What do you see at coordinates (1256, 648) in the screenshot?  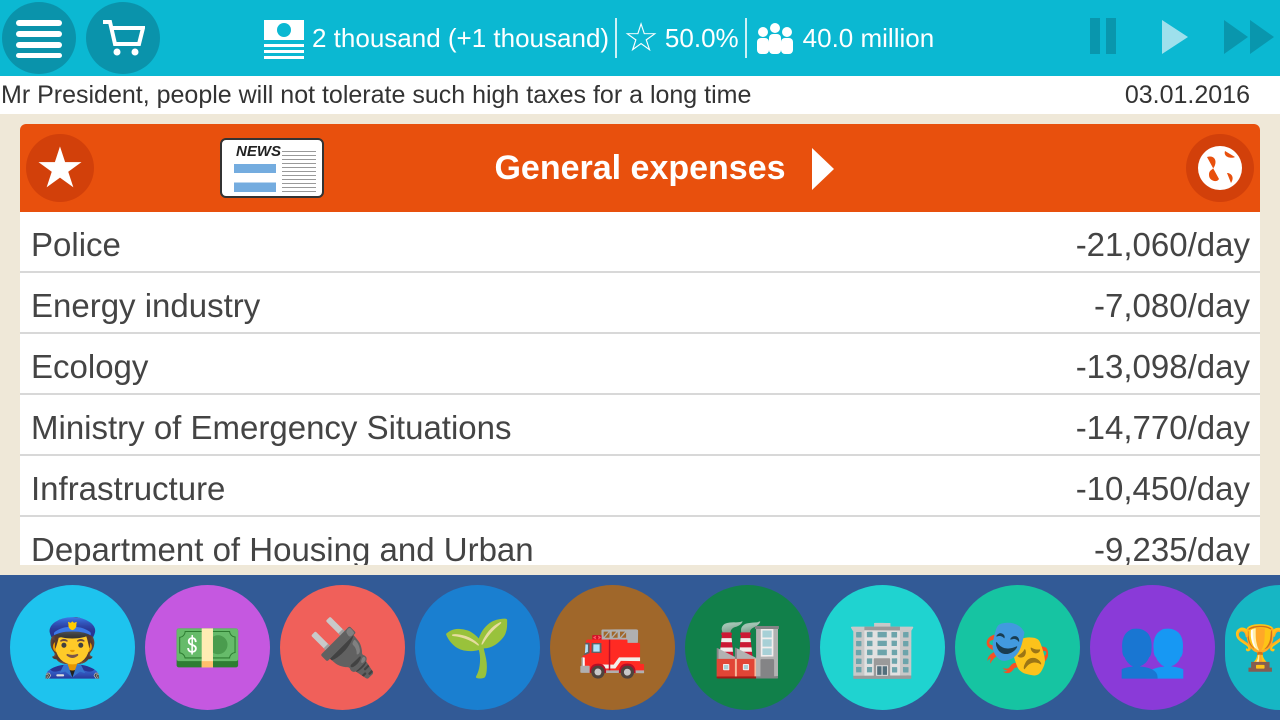 I see `trophy-icon: 🏆` at bounding box center [1256, 648].